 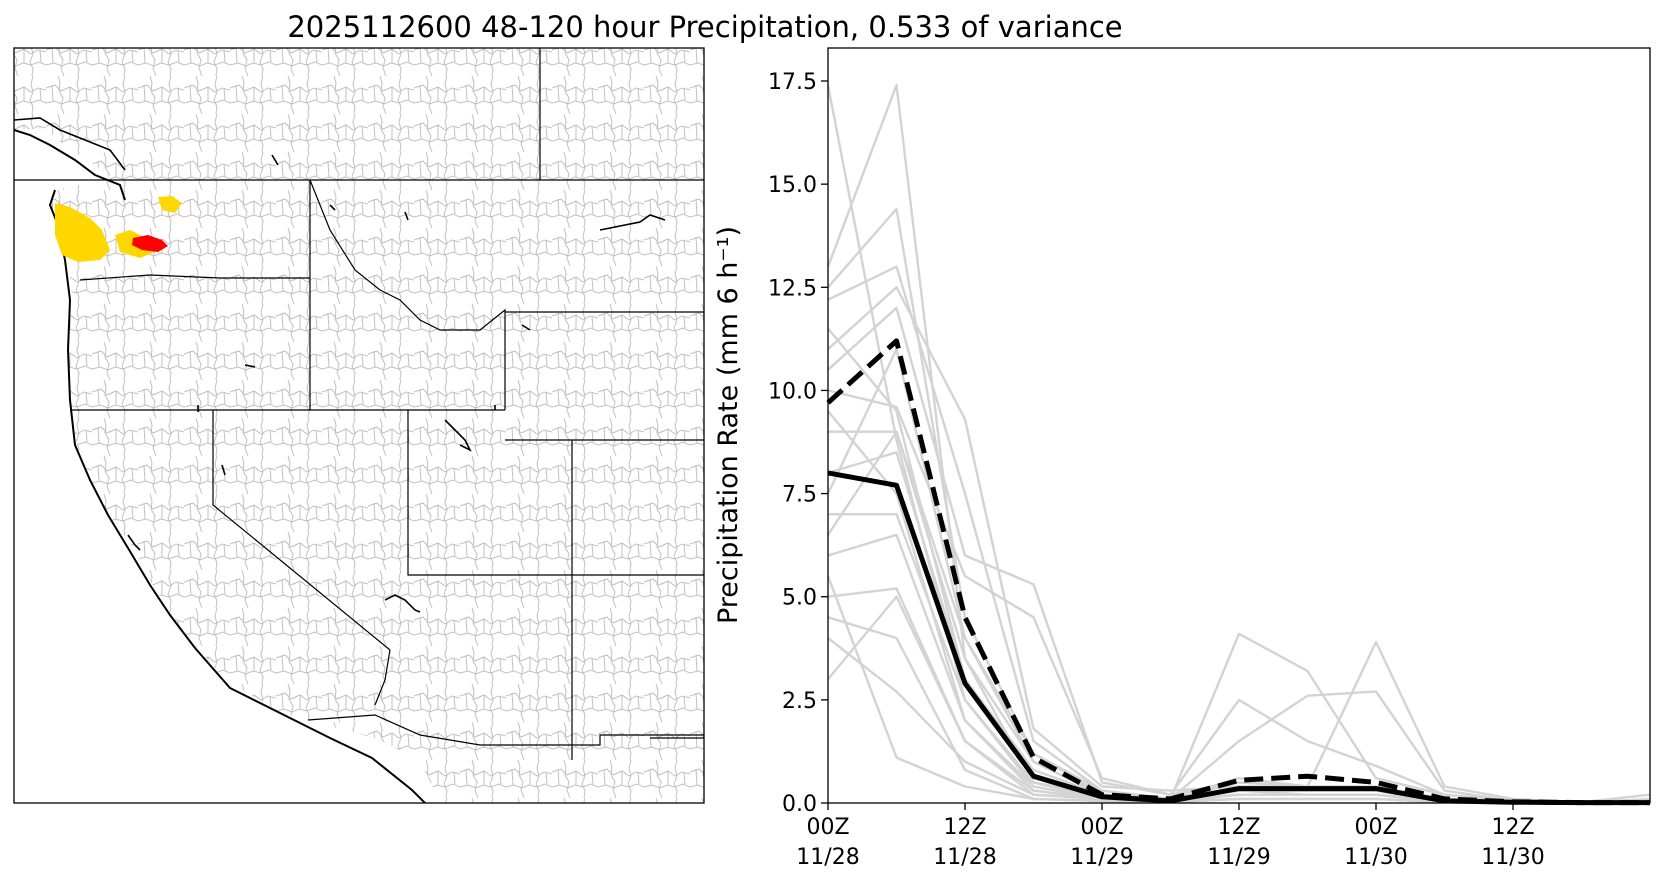 What do you see at coordinates (792, 288) in the screenshot?
I see `y-tick-label-5: 12.5` at bounding box center [792, 288].